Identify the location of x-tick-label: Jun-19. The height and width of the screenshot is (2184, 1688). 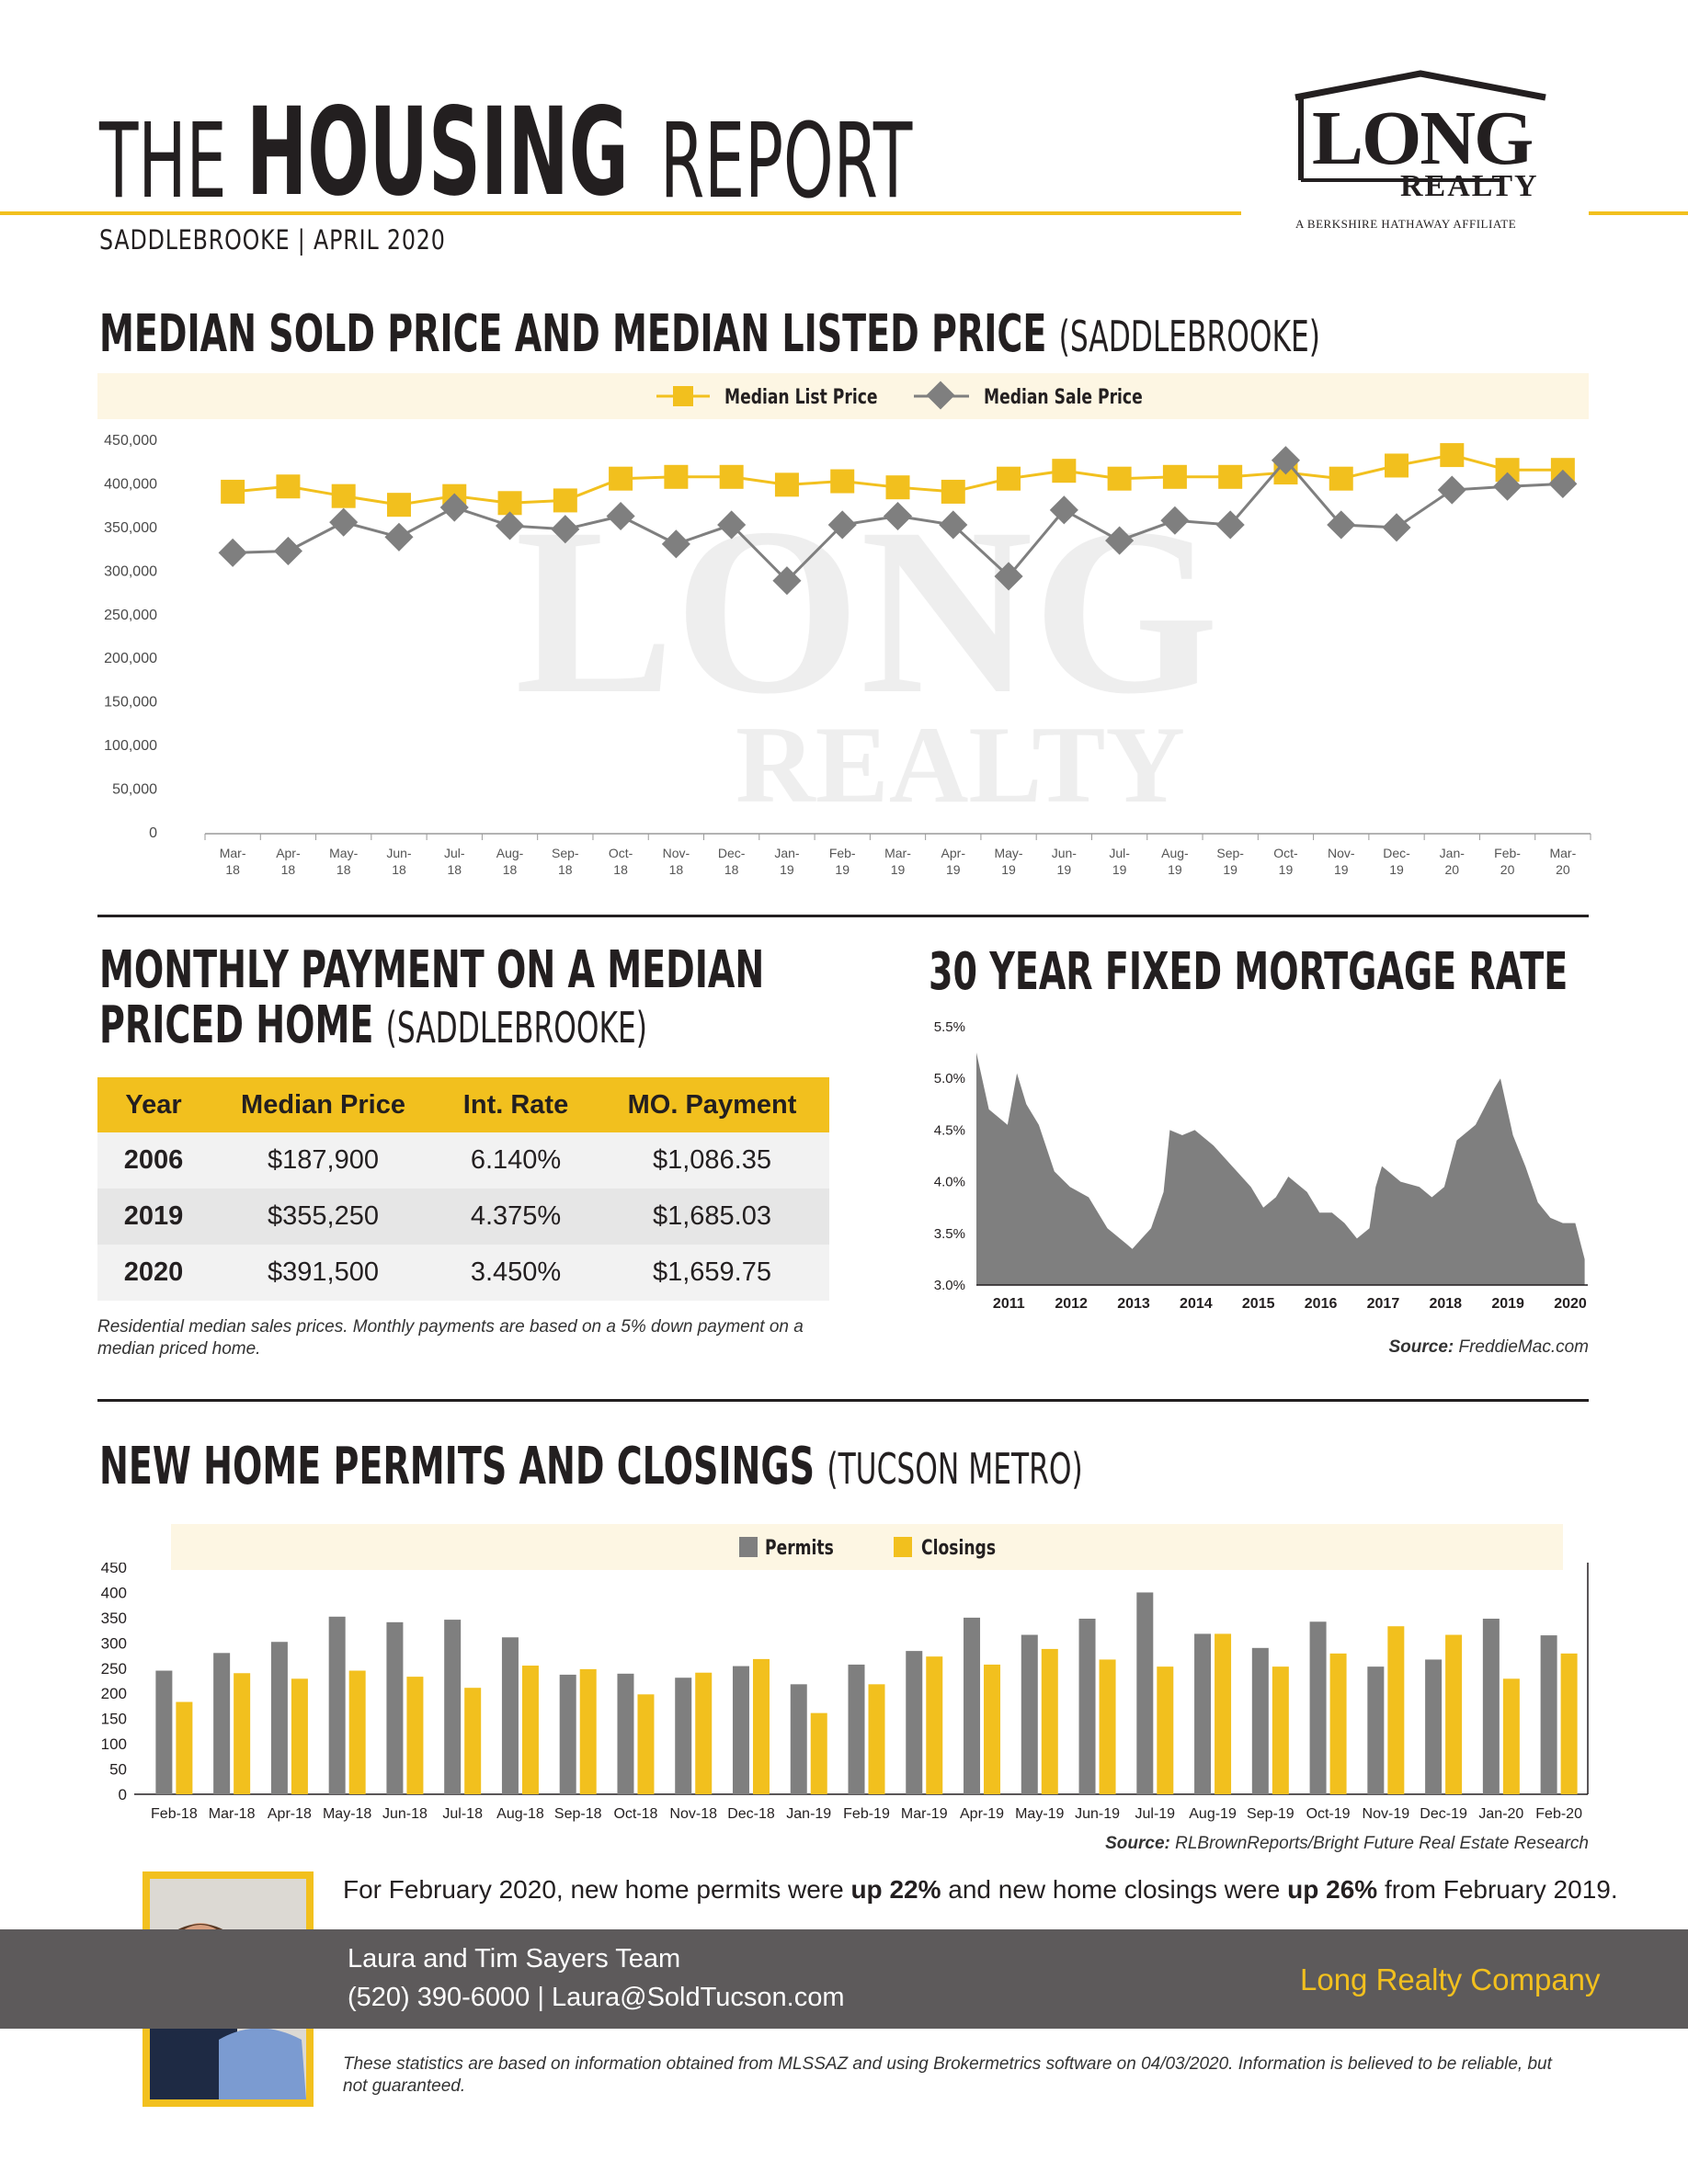
(1065, 861).